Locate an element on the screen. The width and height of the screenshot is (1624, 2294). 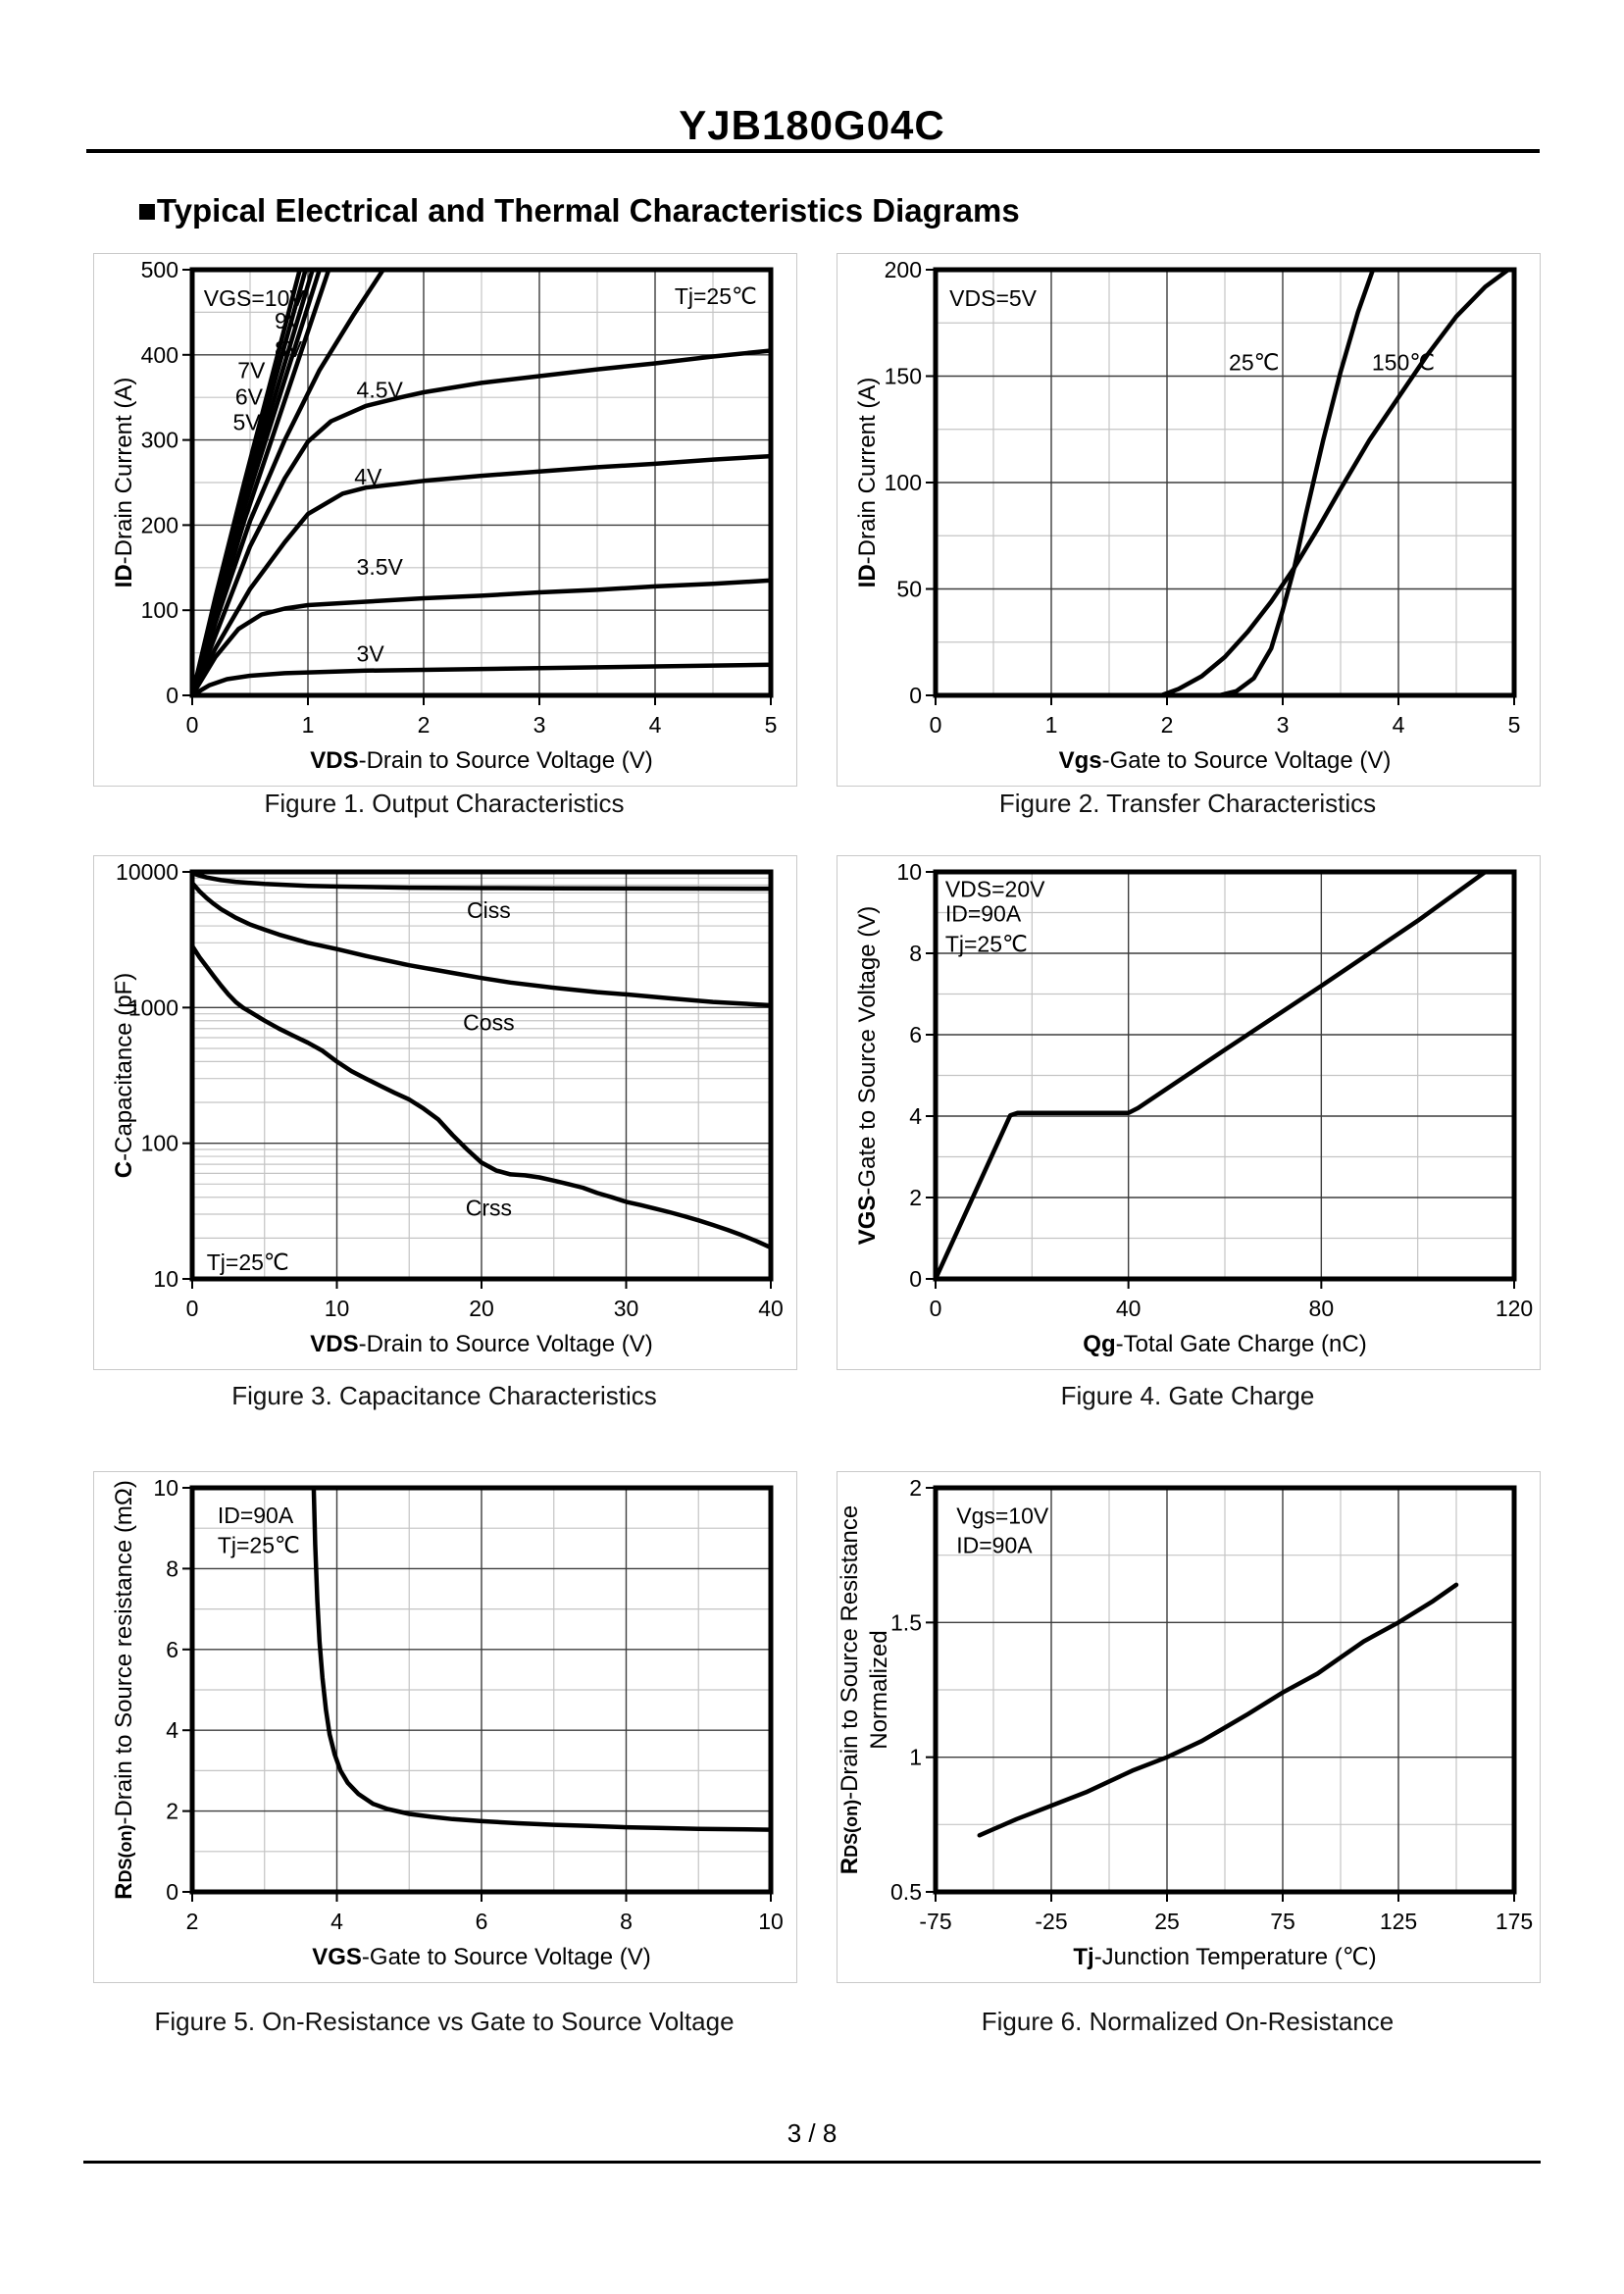
svg-text: 75 is located at coordinates (1282, 1921).